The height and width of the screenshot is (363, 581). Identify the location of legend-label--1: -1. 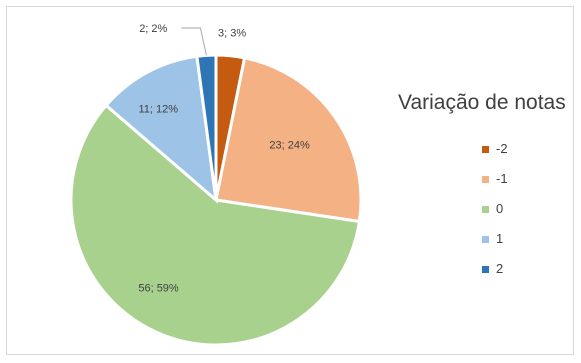
(502, 178).